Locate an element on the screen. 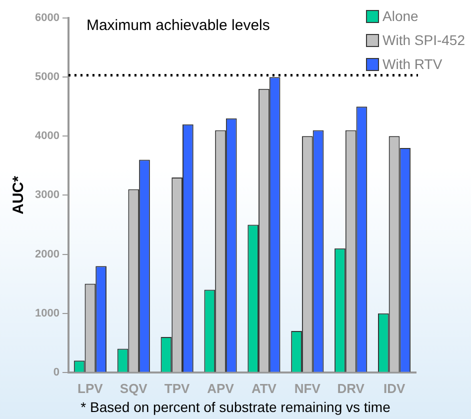 The image size is (471, 419). x-tick-label: ATV is located at coordinates (264, 388).